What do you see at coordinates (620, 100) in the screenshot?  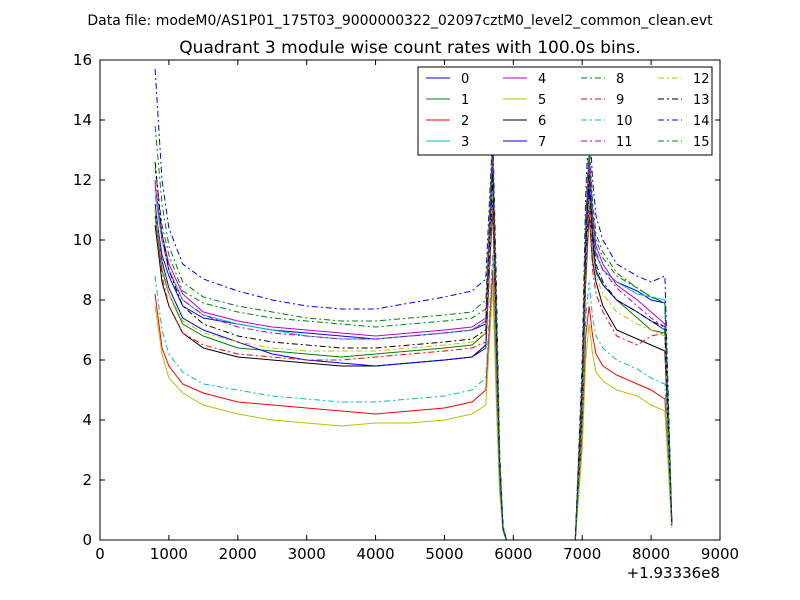 I see `legend-label-9: 9` at bounding box center [620, 100].